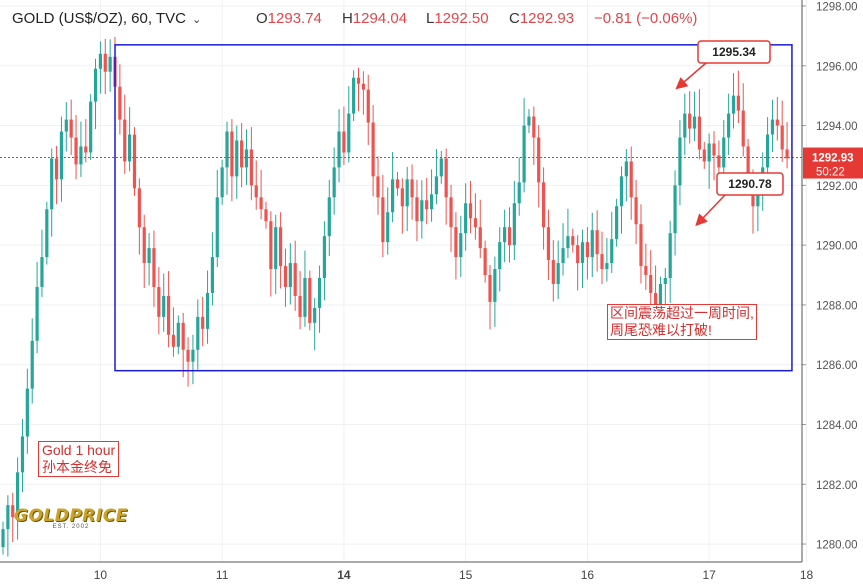 This screenshot has height=584, width=863. I want to click on timeframe-note: Gold 1 hour 孙本金终免, so click(79, 459).